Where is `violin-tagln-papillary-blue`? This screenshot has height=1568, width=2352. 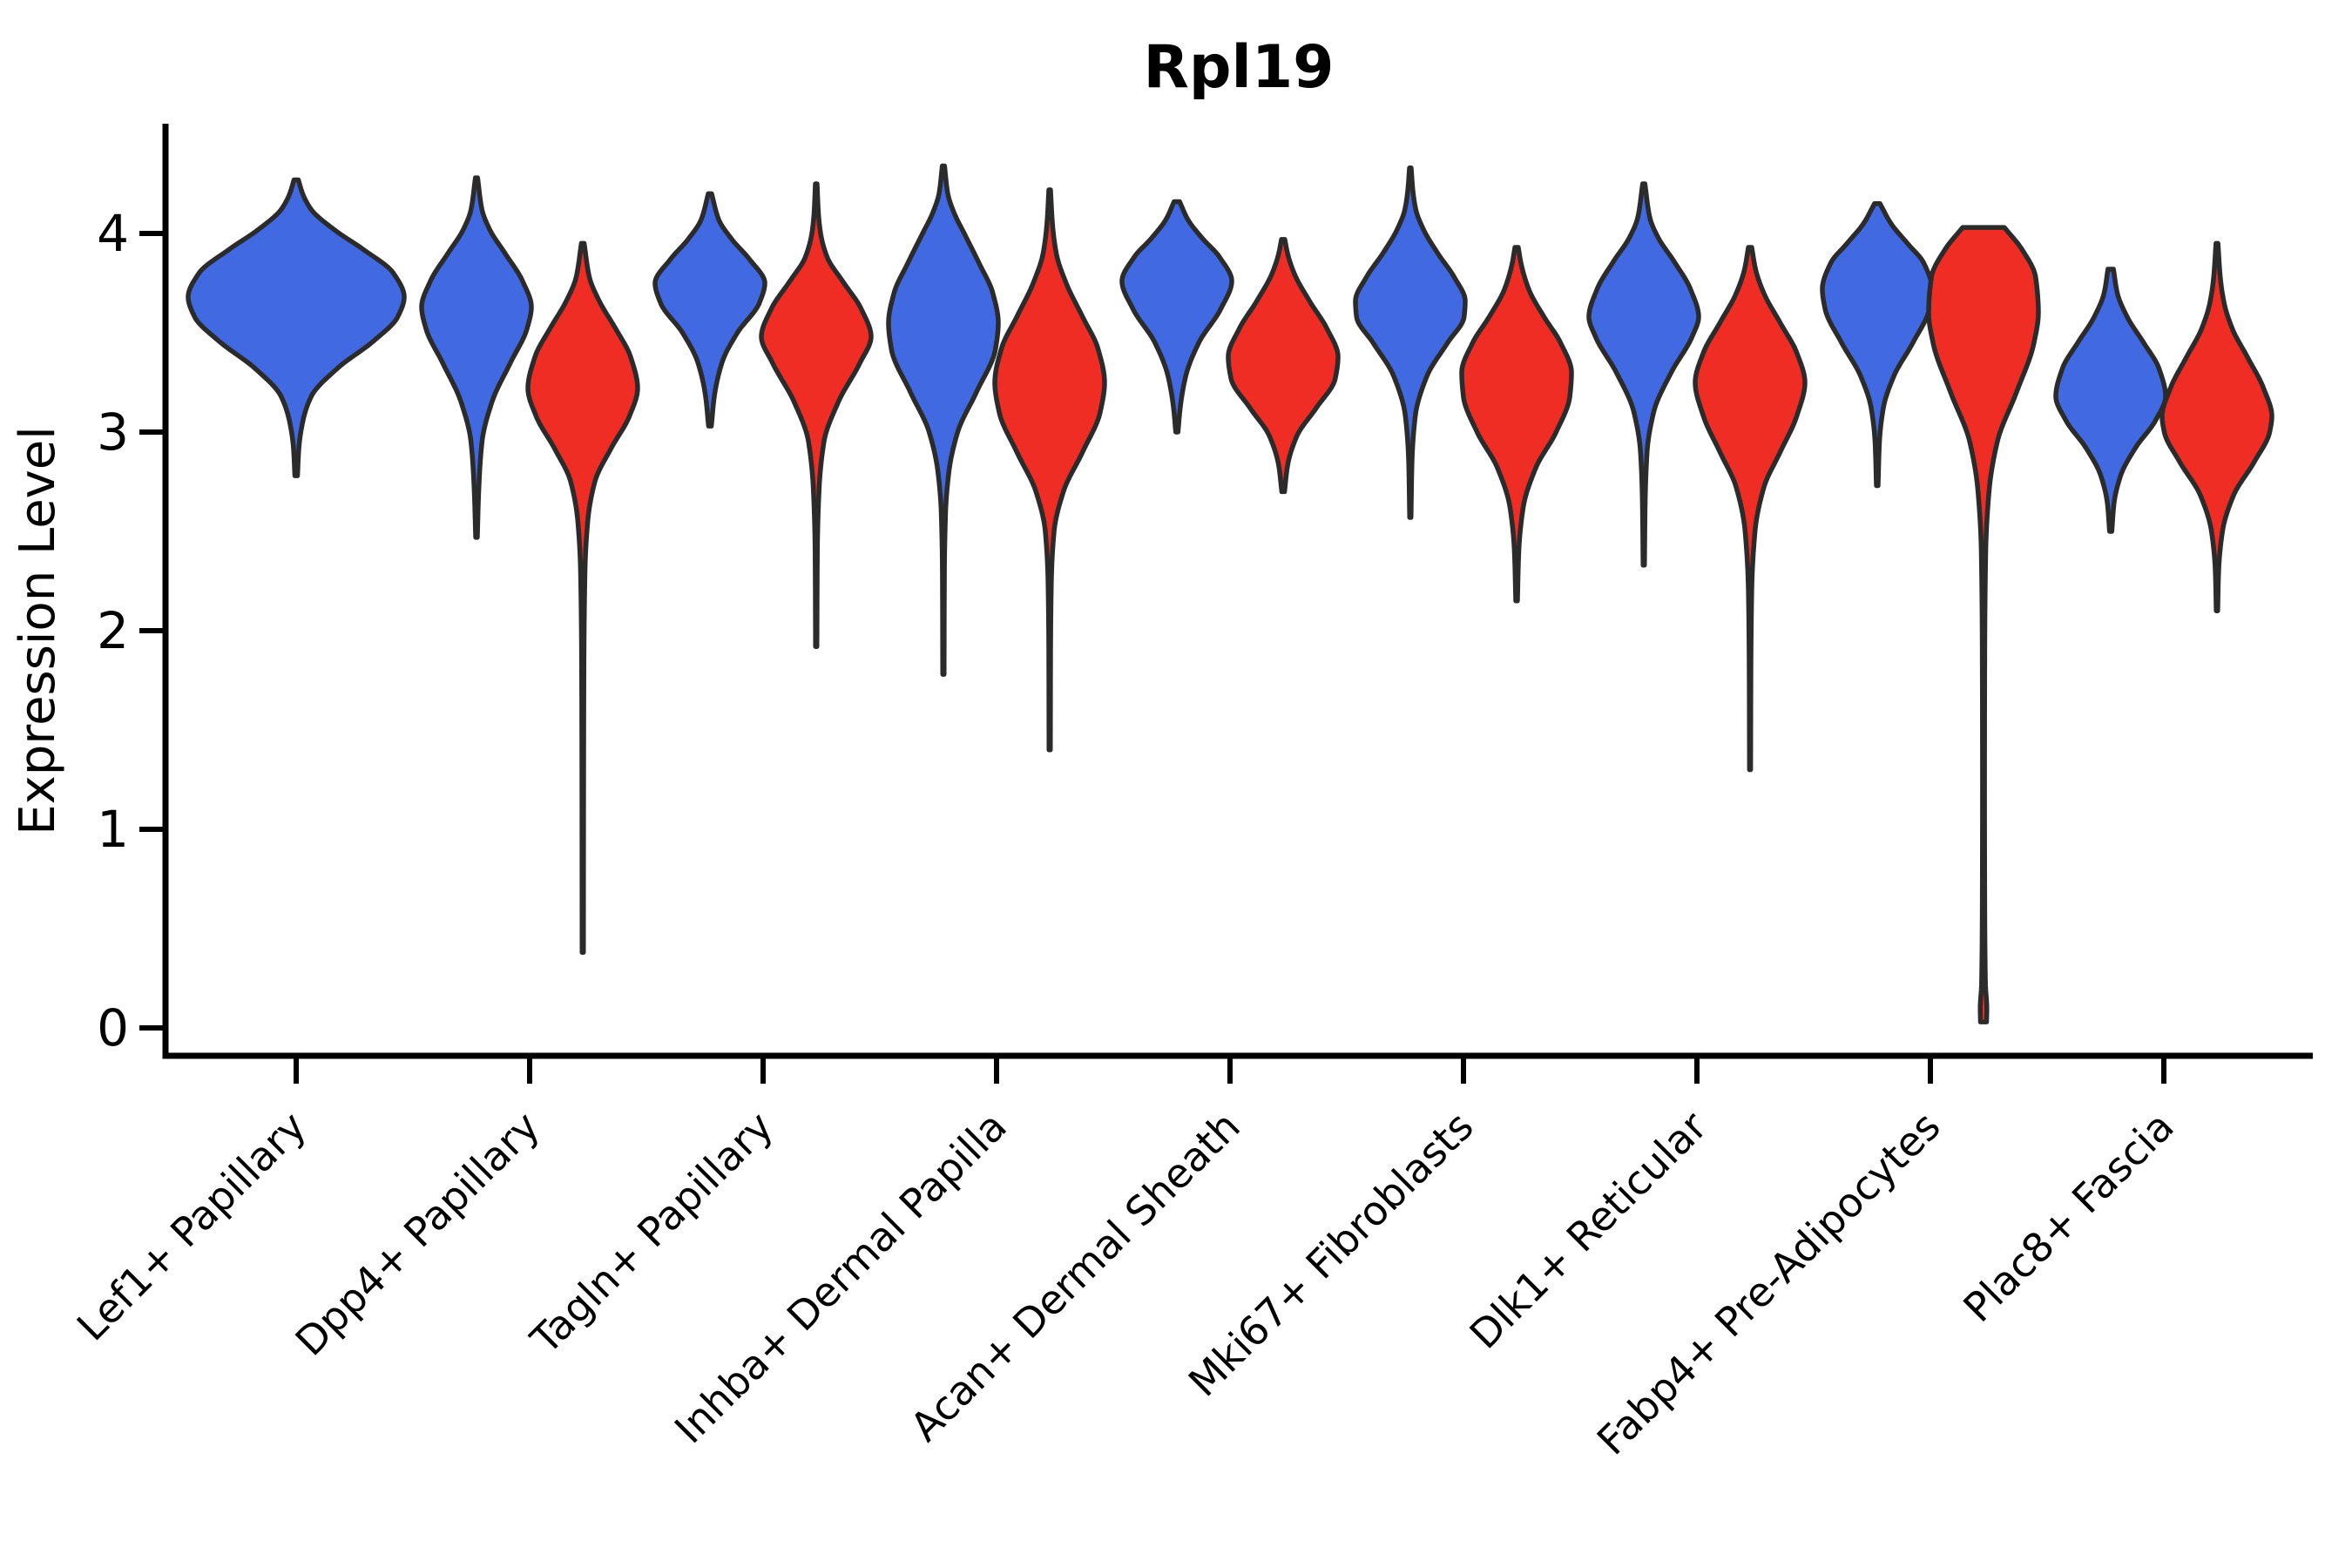 violin-tagln-papillary-blue is located at coordinates (709, 310).